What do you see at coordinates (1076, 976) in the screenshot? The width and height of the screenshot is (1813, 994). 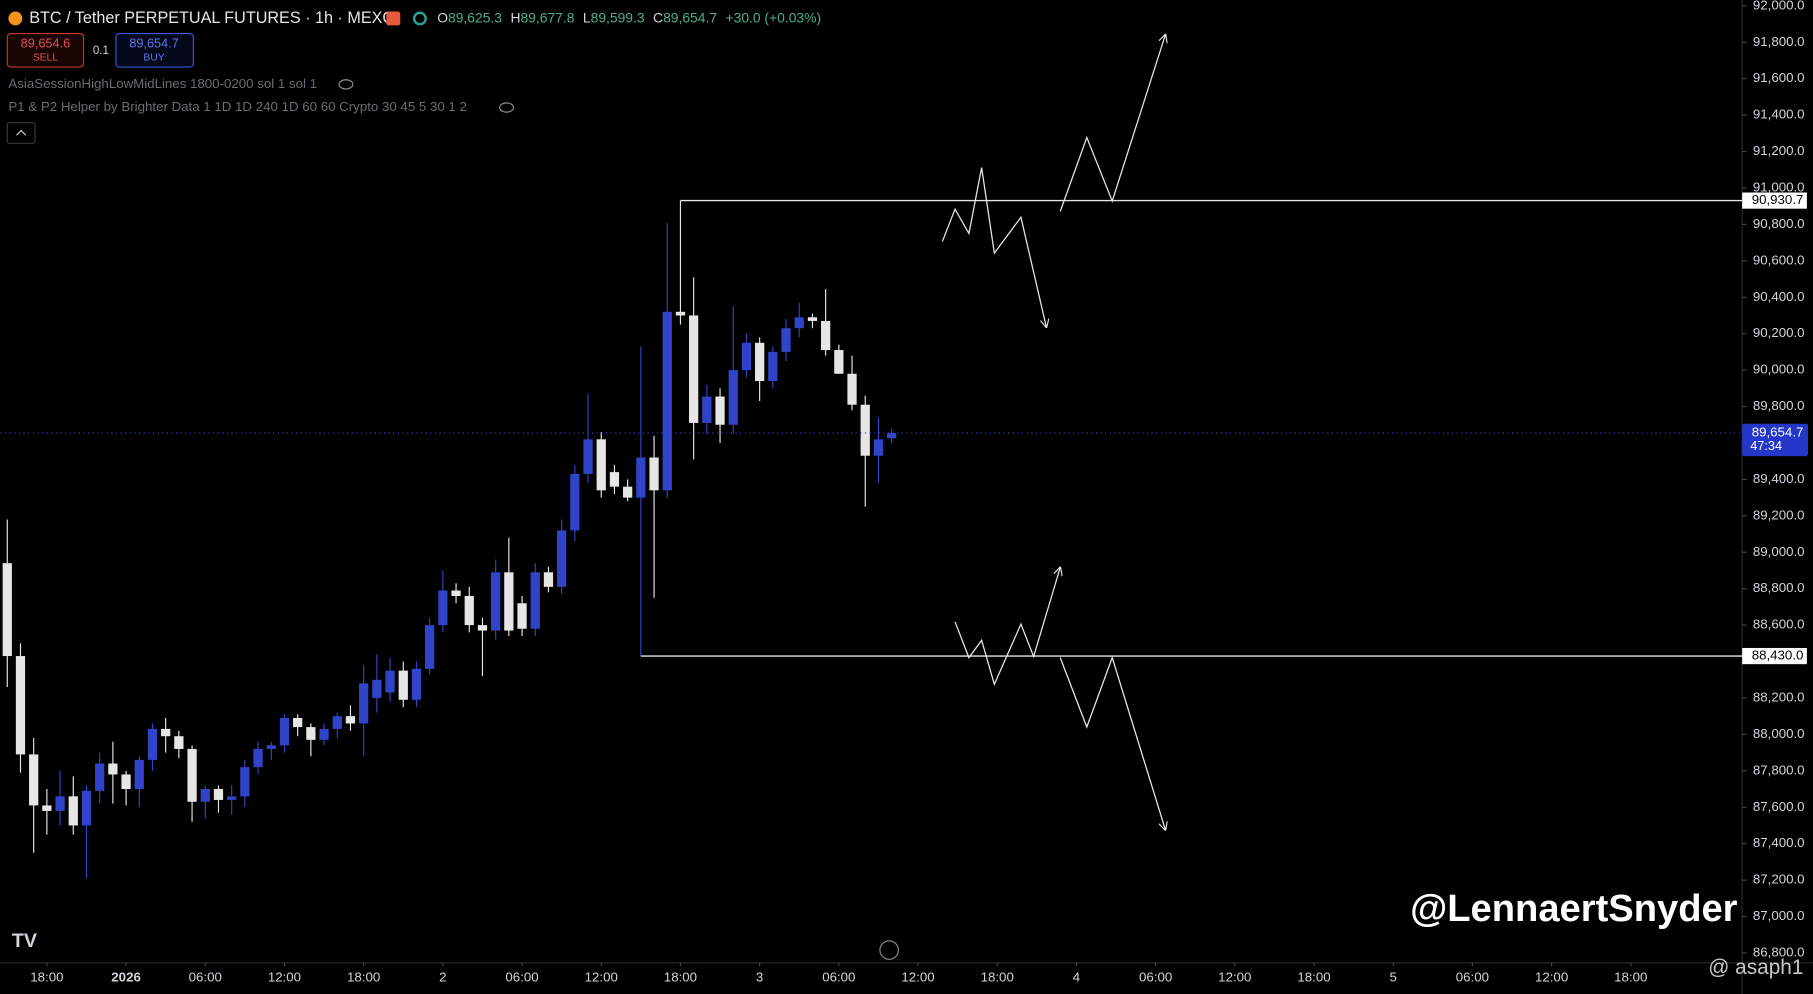 I see `x-tick-label: 4` at bounding box center [1076, 976].